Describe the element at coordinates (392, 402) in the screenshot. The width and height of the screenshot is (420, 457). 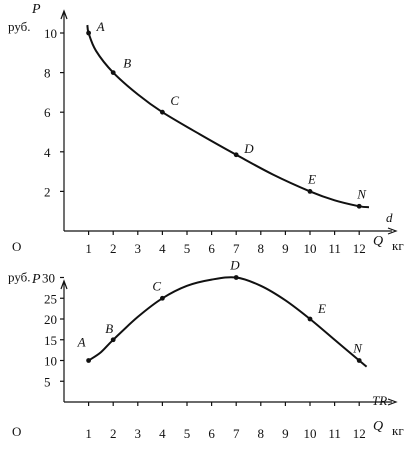
I see `panel-2-x-axis-arrow` at that location.